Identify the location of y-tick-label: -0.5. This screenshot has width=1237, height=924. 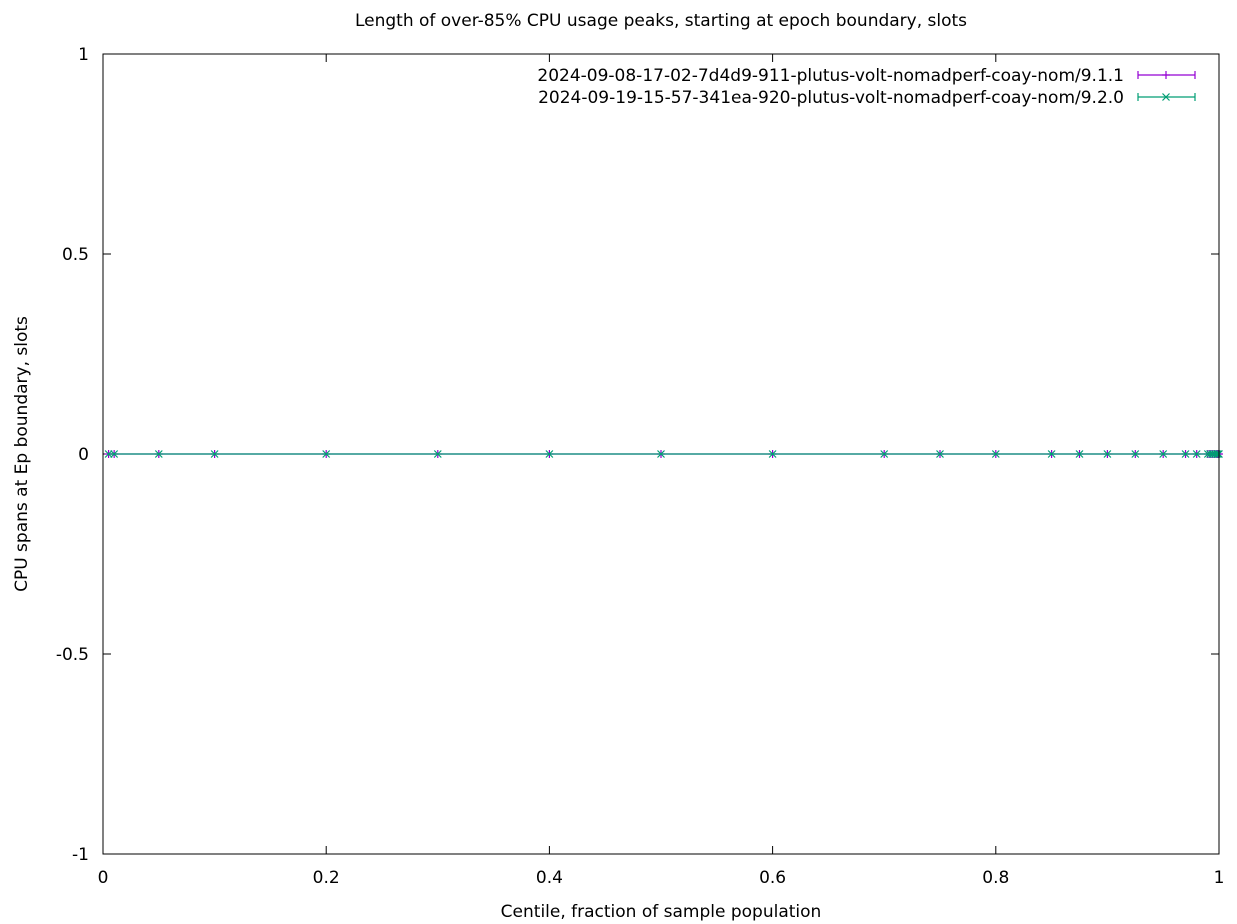
(72, 655).